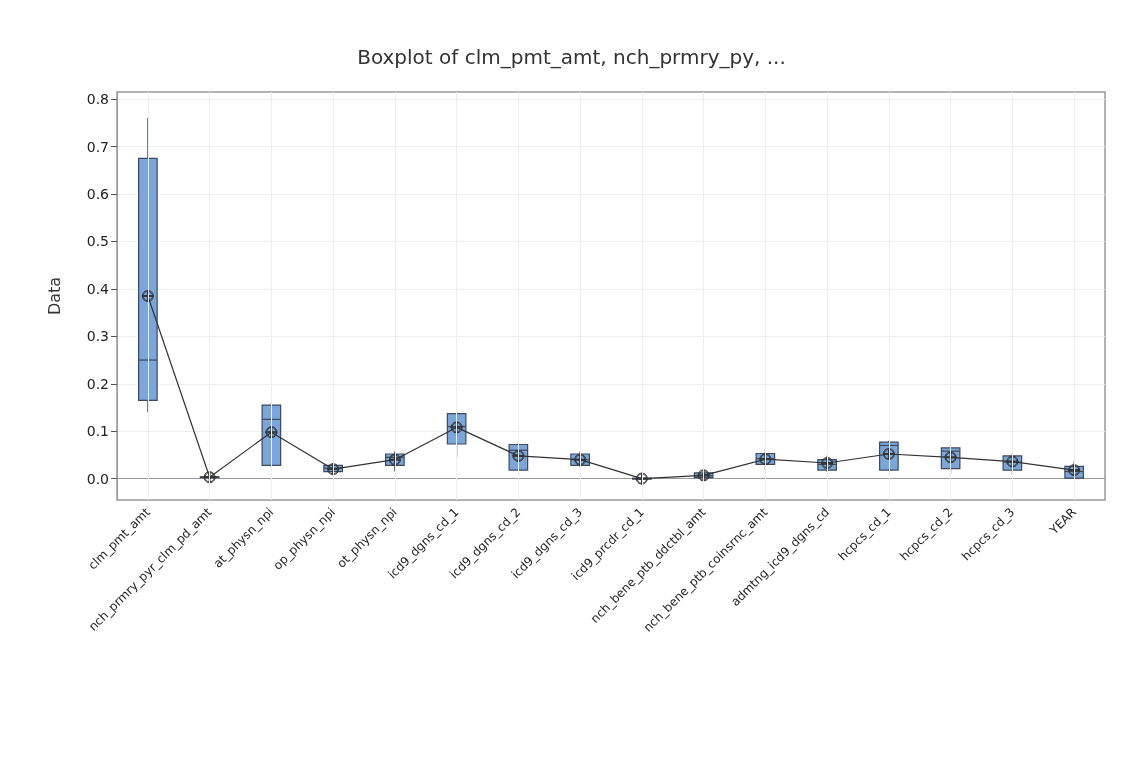 The width and height of the screenshot is (1143, 768). What do you see at coordinates (97, 478) in the screenshot?
I see `y-tick-label: 0.0` at bounding box center [97, 478].